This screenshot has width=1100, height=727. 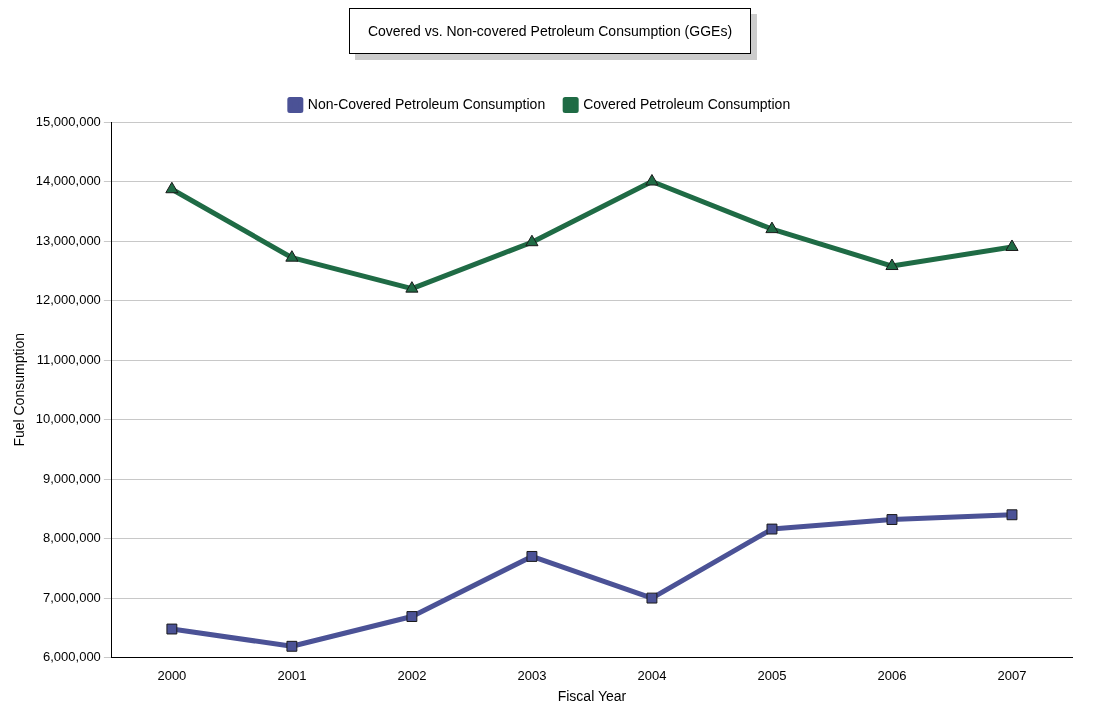 I want to click on legend-label: Non-Covered Petroleum Consumption, so click(x=426, y=103).